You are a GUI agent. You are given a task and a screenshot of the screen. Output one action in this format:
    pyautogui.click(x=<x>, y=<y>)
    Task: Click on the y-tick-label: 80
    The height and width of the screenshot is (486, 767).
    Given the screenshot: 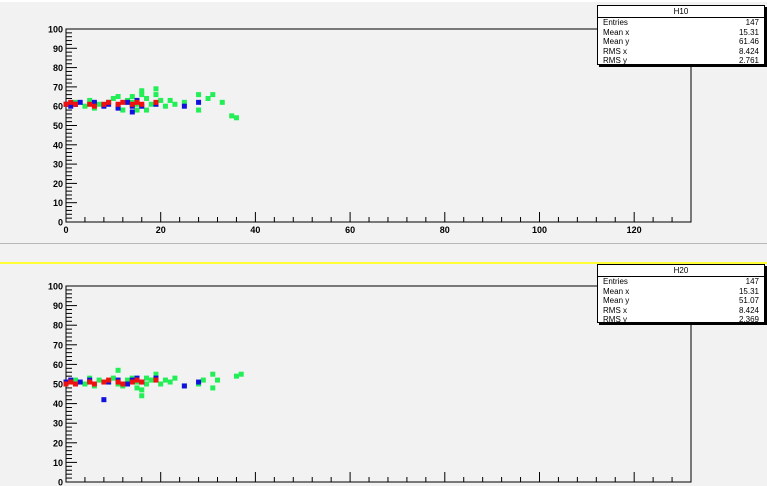 What is the action you would take?
    pyautogui.click(x=58, y=326)
    